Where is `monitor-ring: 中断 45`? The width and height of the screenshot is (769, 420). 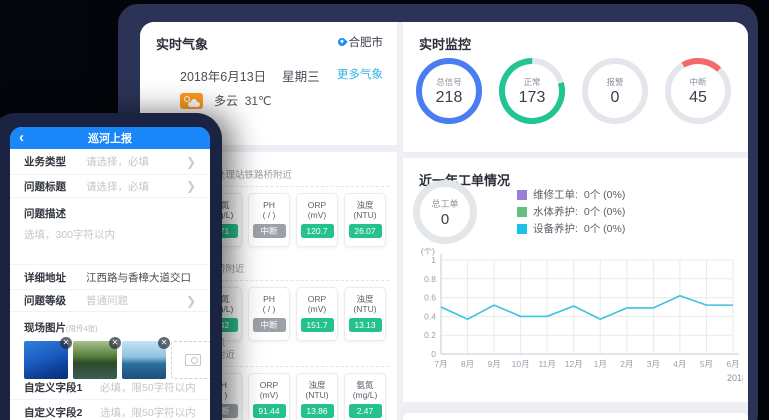
monitor-ring: 中断 45 is located at coordinates (698, 91).